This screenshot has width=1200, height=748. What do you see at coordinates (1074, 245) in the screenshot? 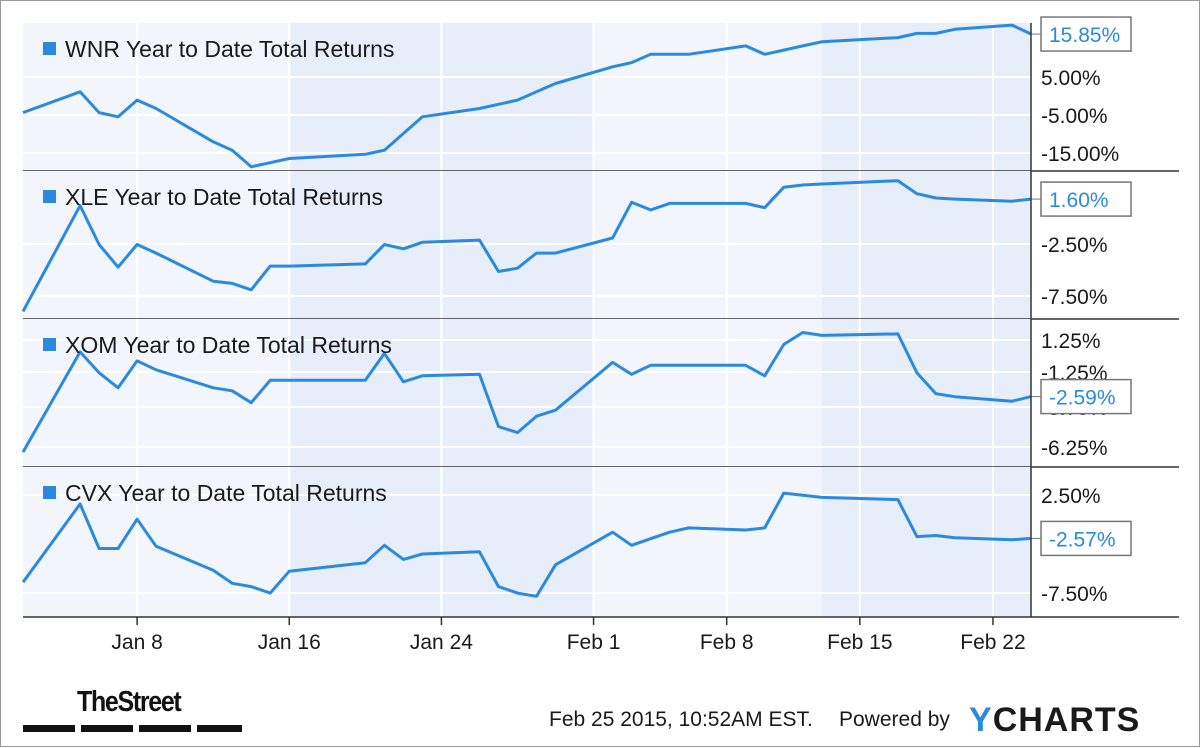
I see `y-tick-label: -2.50%` at bounding box center [1074, 245].